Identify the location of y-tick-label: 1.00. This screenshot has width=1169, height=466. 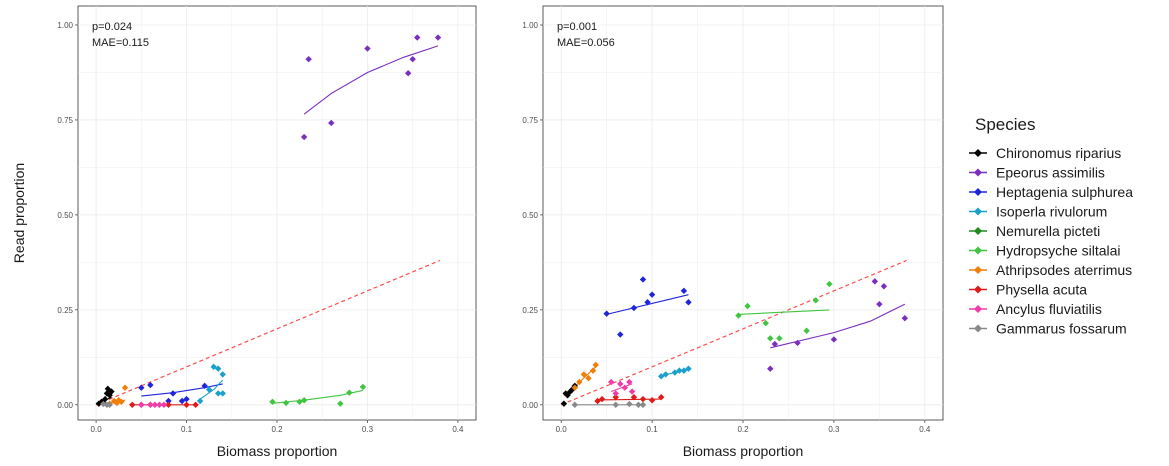
(530, 25).